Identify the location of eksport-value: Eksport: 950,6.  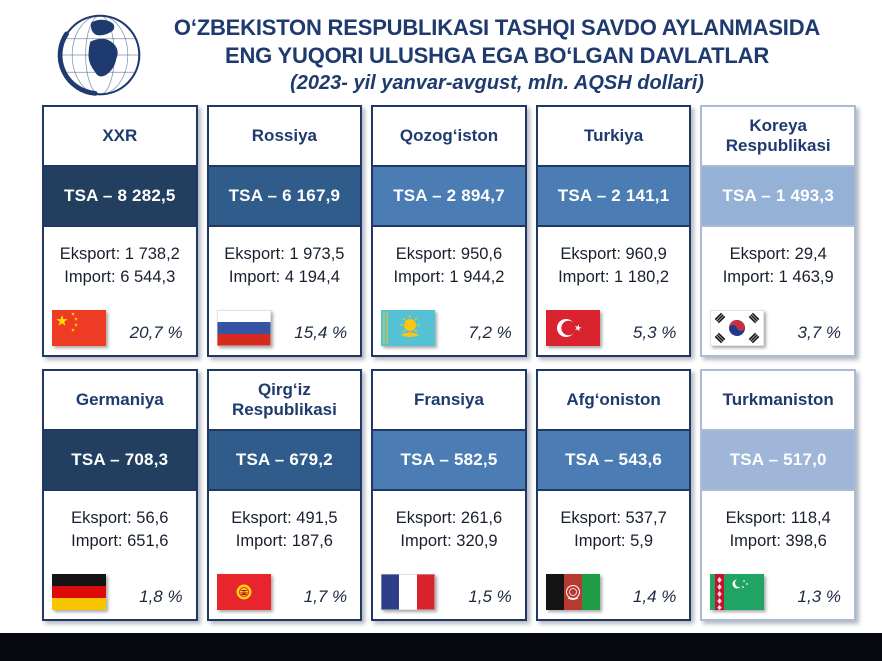
(449, 254).